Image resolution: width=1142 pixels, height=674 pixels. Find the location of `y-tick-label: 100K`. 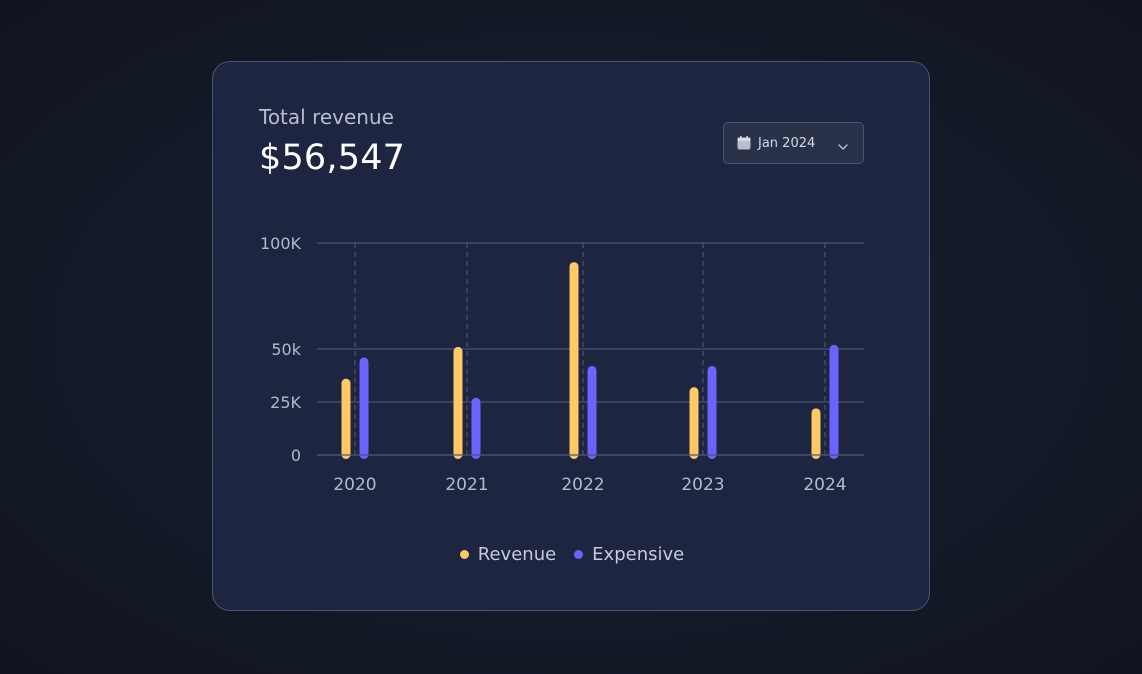

y-tick-label: 100K is located at coordinates (281, 243).